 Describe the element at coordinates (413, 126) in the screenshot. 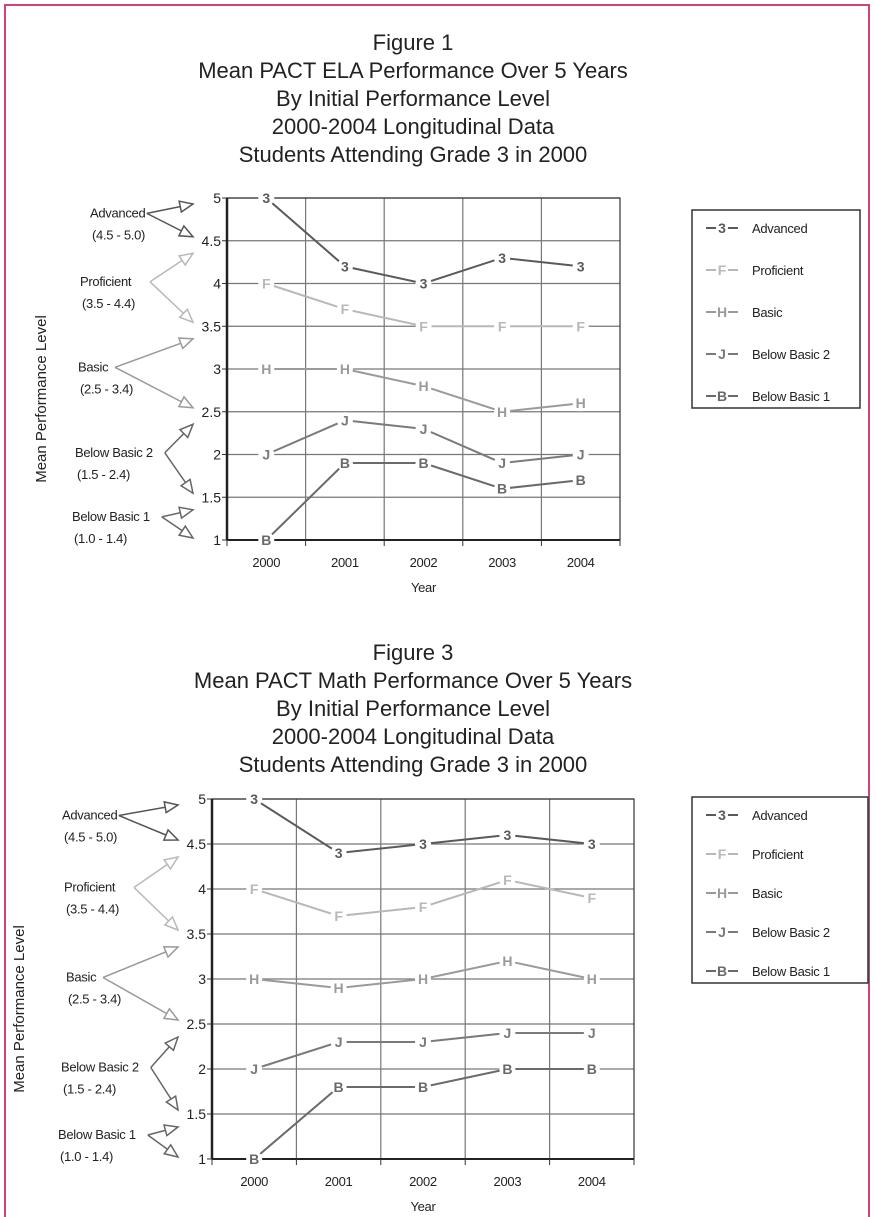

I see `chart-subtitle: 2000-2004 Longitudinal Data` at that location.